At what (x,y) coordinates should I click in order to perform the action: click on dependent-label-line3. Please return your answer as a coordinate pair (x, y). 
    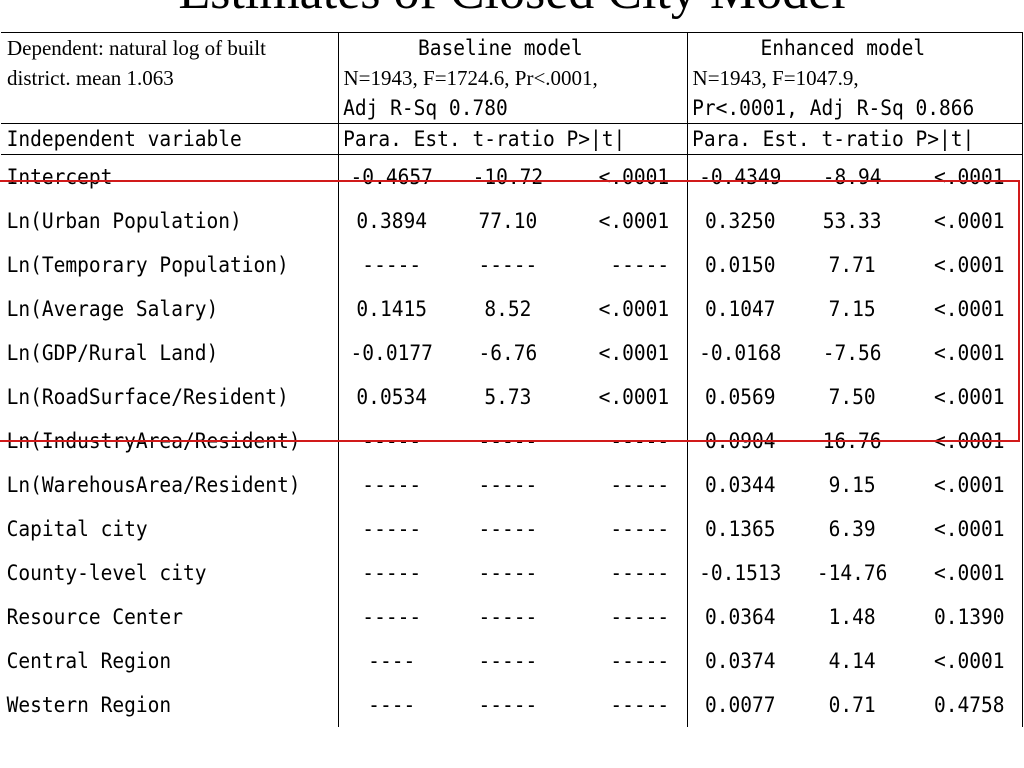
    Looking at the image, I should click on (158, 108).